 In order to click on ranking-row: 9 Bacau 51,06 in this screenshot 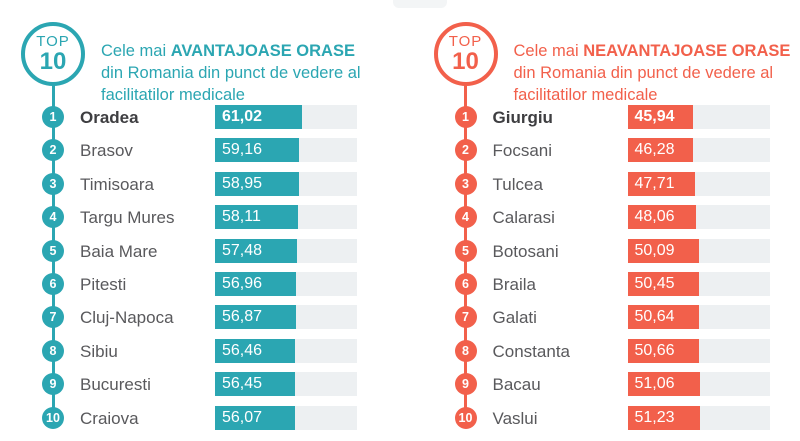, I will do `click(600, 384)`.